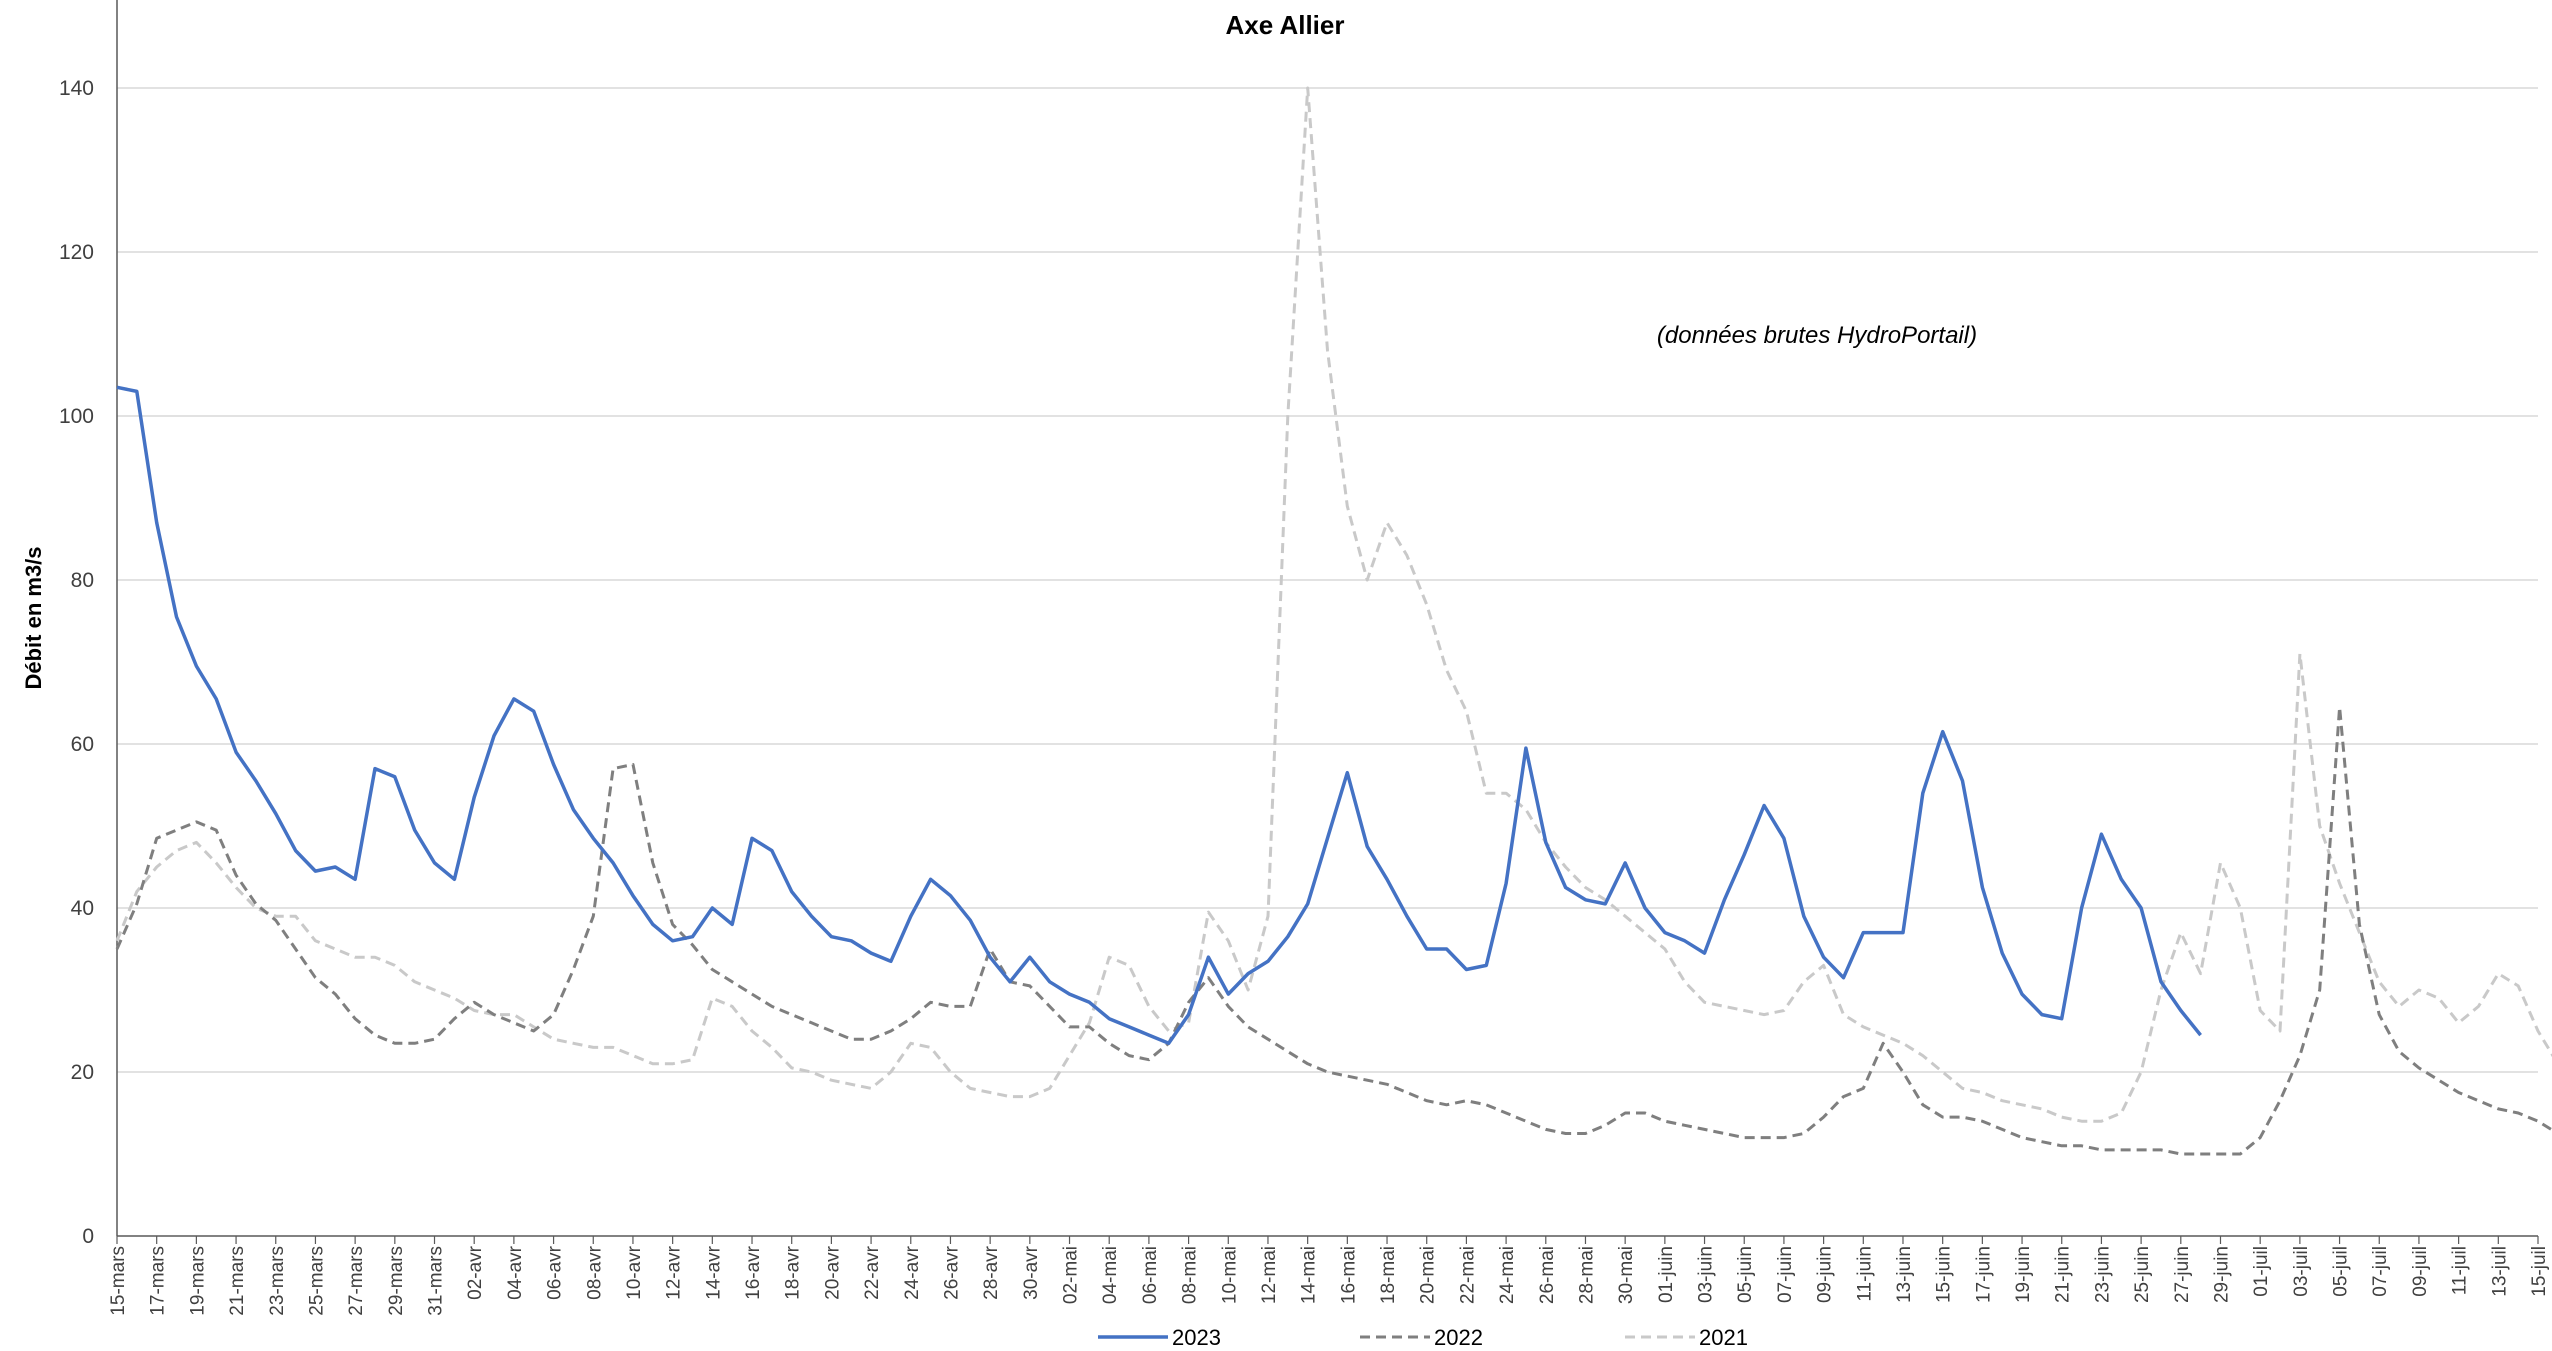  Describe the element at coordinates (88, 1236) in the screenshot. I see `y-tick-label: 0` at that location.